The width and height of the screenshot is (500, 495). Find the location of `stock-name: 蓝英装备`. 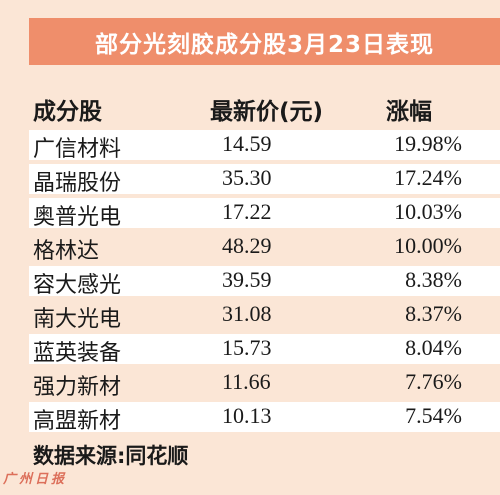

stock-name: 蓝英装备 is located at coordinates (77, 353).